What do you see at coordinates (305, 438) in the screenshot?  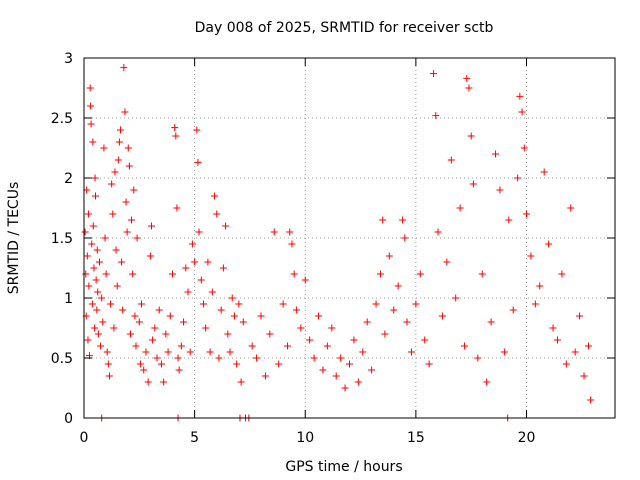 I see `x-tick-label: 10` at bounding box center [305, 438].